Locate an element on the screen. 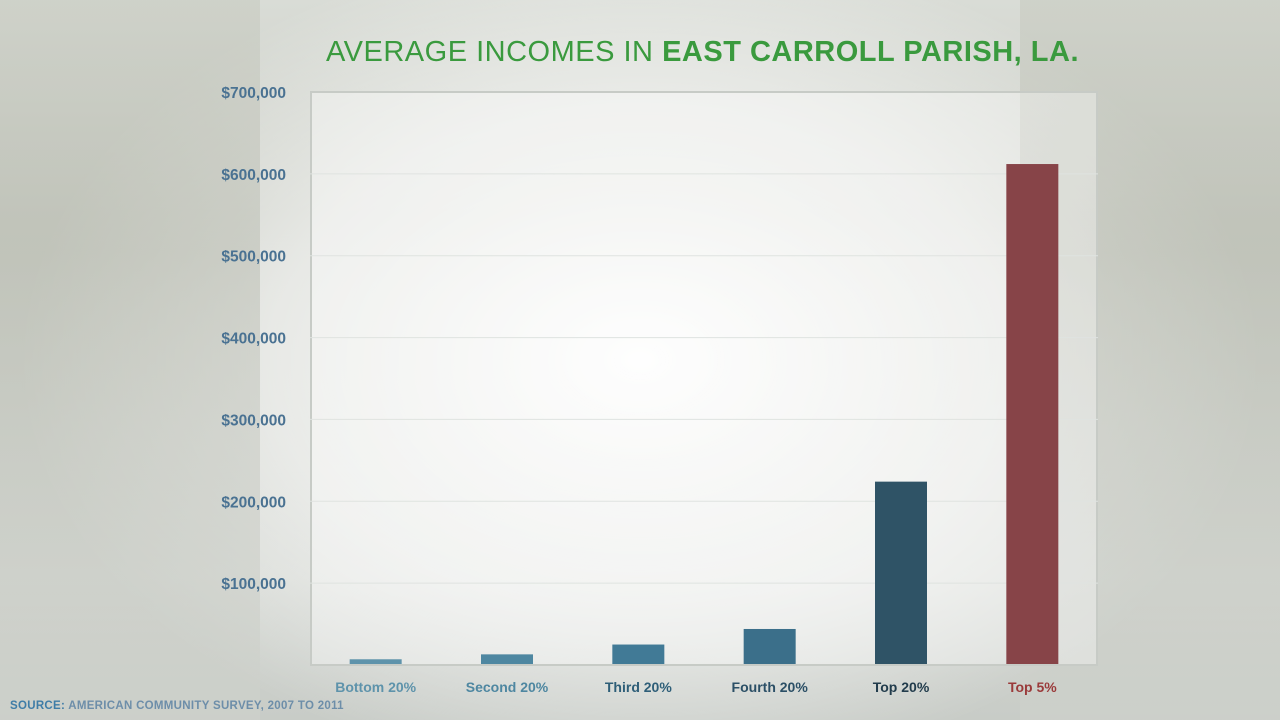 The height and width of the screenshot is (720, 1280). x-tick-label: Top 5% is located at coordinates (1032, 687).